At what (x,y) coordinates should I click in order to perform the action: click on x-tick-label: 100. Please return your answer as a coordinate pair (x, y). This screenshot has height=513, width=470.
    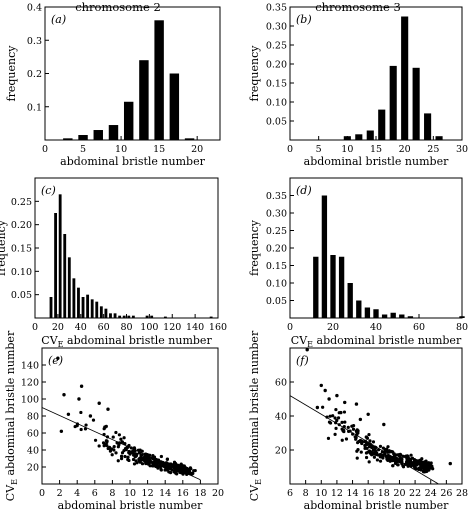
    Looking at the image, I should click on (149, 327).